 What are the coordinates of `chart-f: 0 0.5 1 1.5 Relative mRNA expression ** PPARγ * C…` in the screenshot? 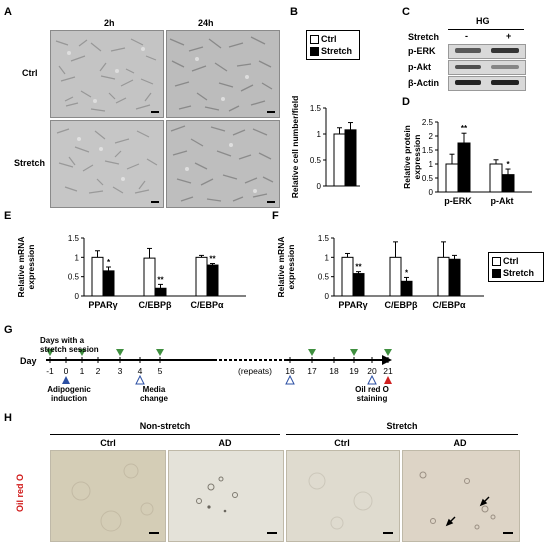 It's located at (381, 272).